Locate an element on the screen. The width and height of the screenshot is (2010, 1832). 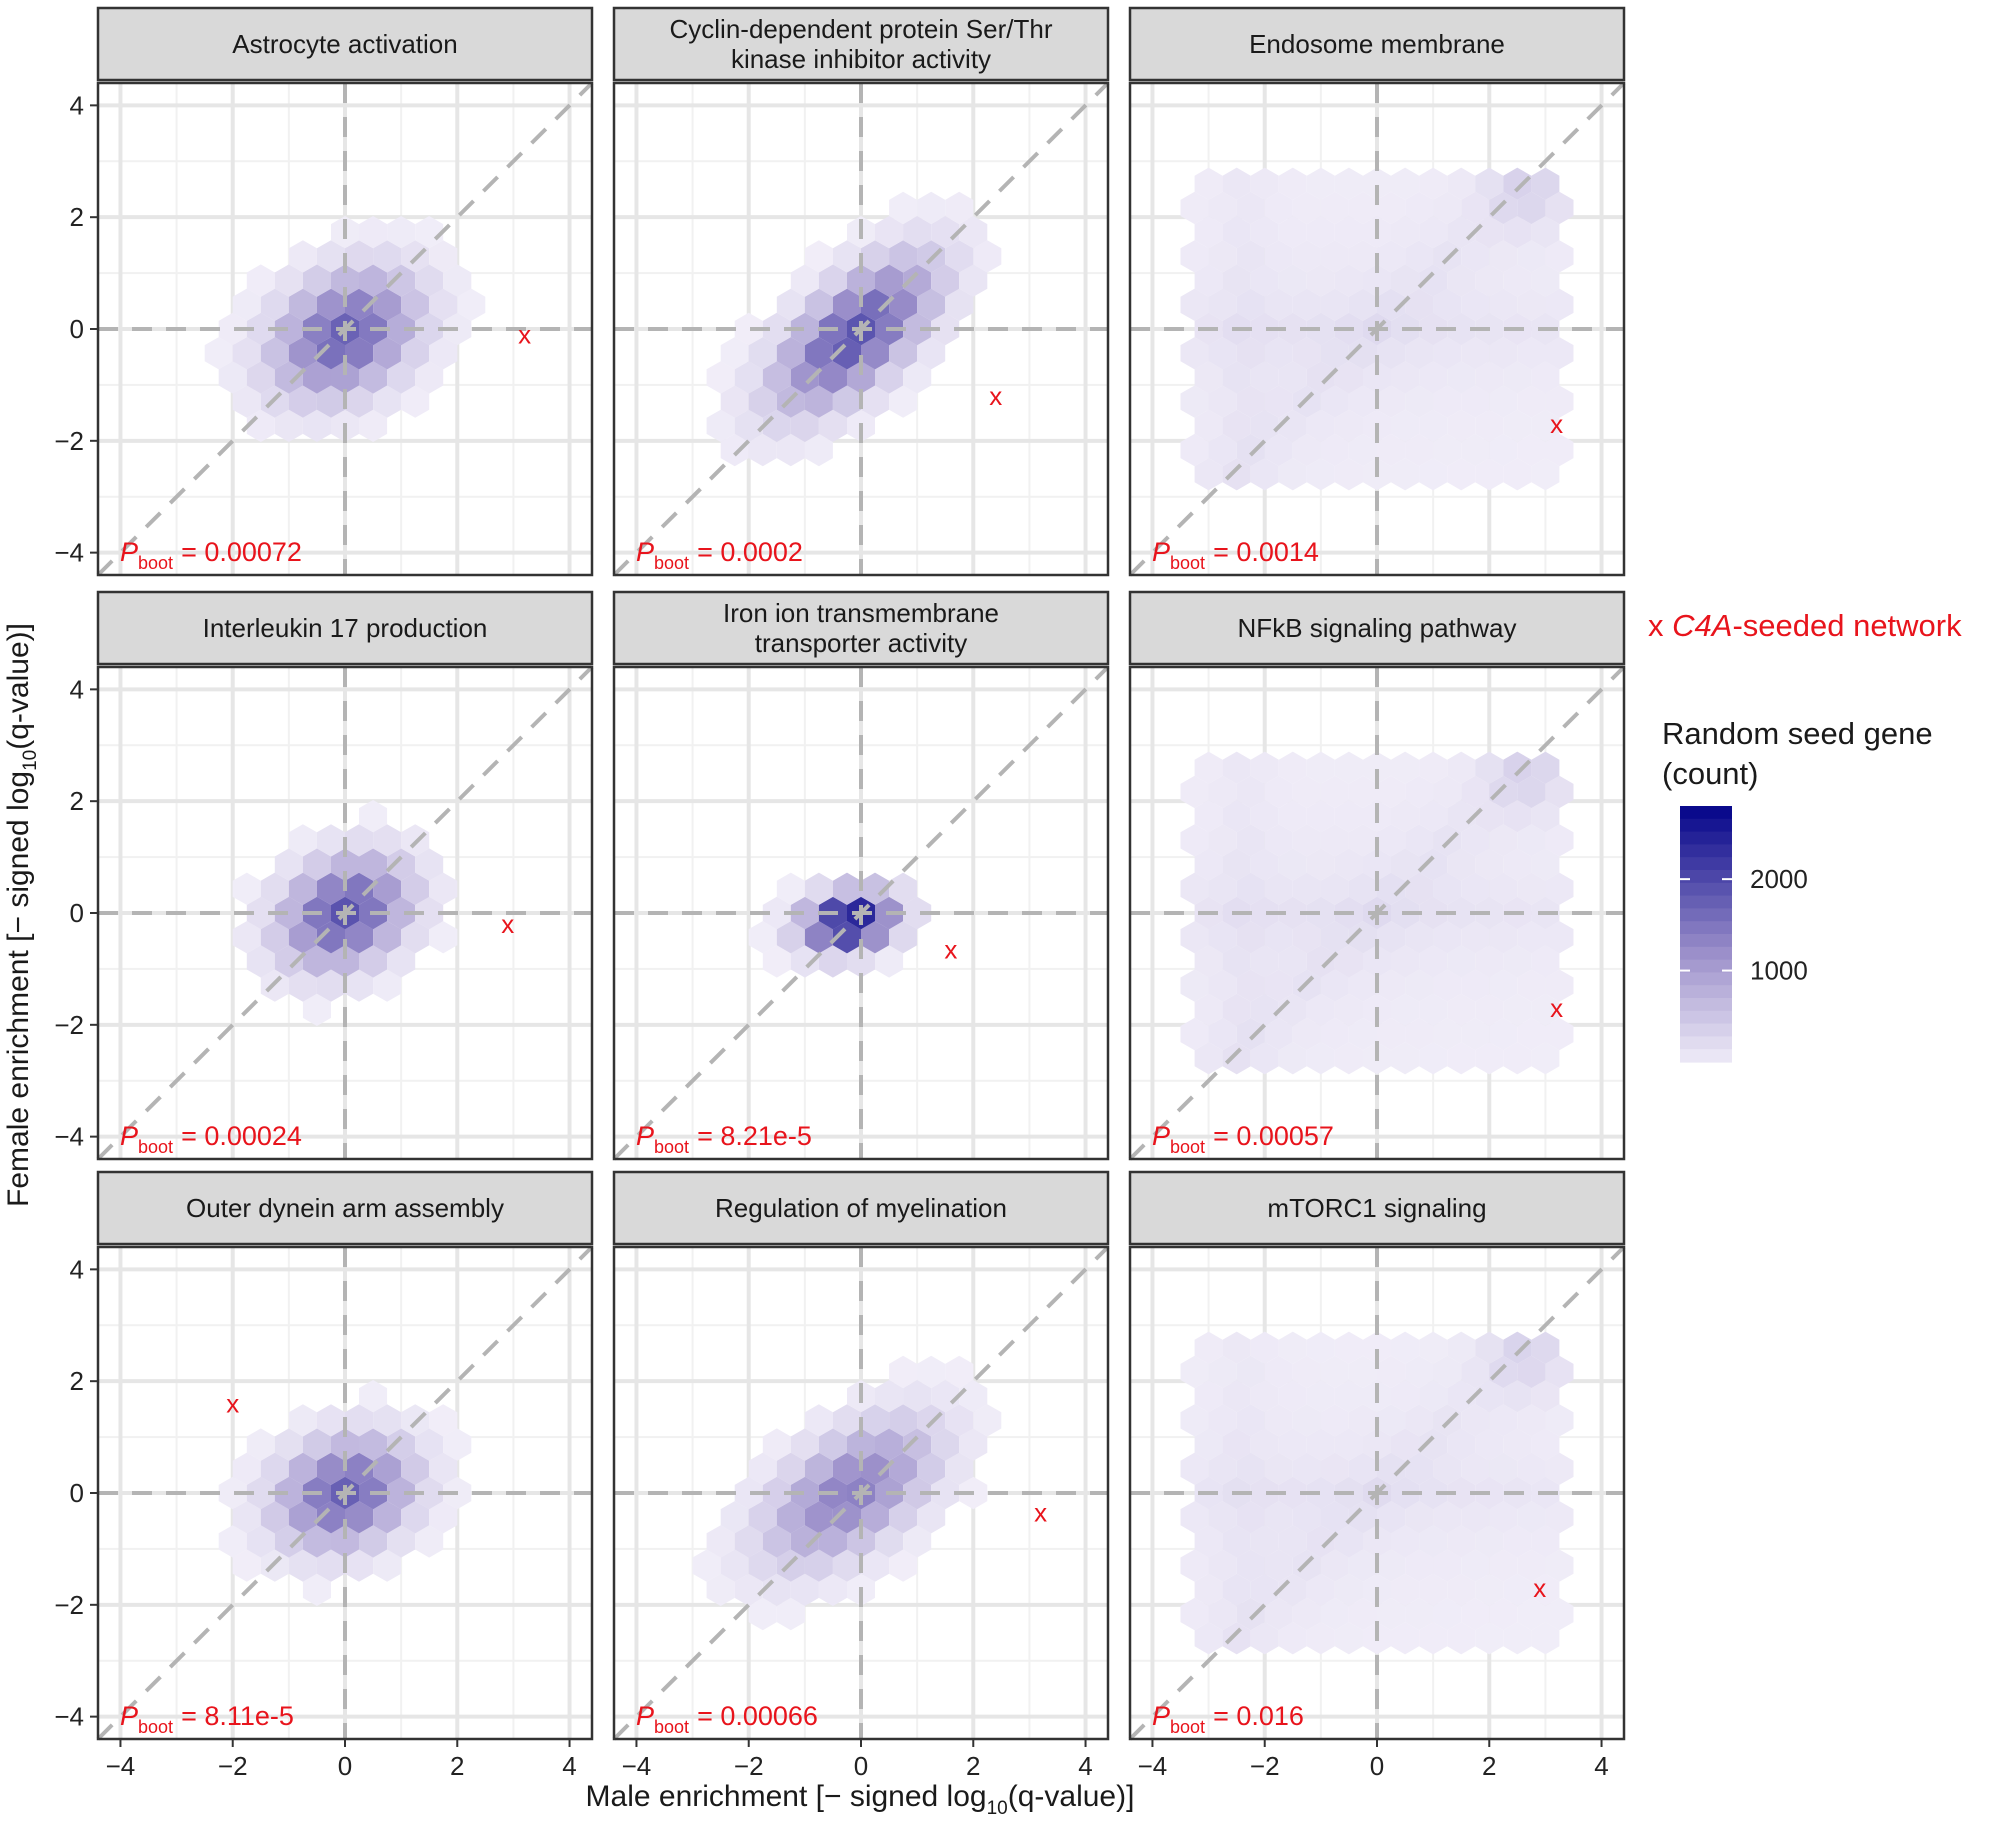
y-tick-label: 4 is located at coordinates (77, 105).